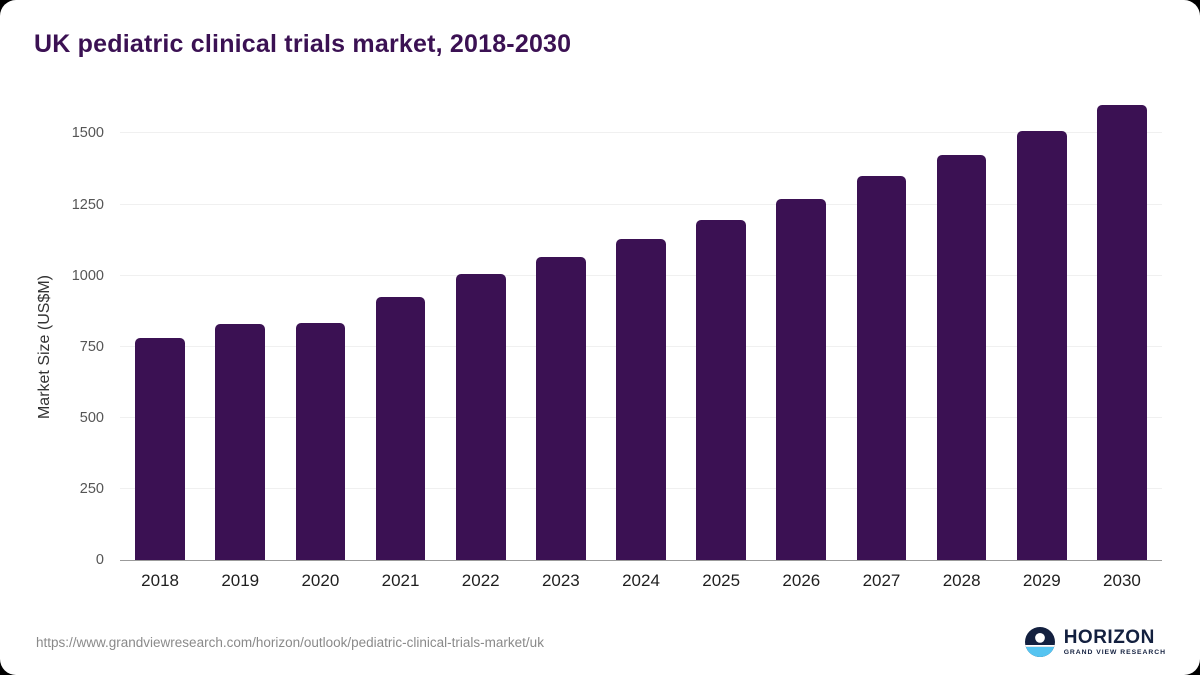 Image resolution: width=1200 pixels, height=675 pixels. Describe the element at coordinates (641, 399) in the screenshot. I see `bar-2024` at that location.